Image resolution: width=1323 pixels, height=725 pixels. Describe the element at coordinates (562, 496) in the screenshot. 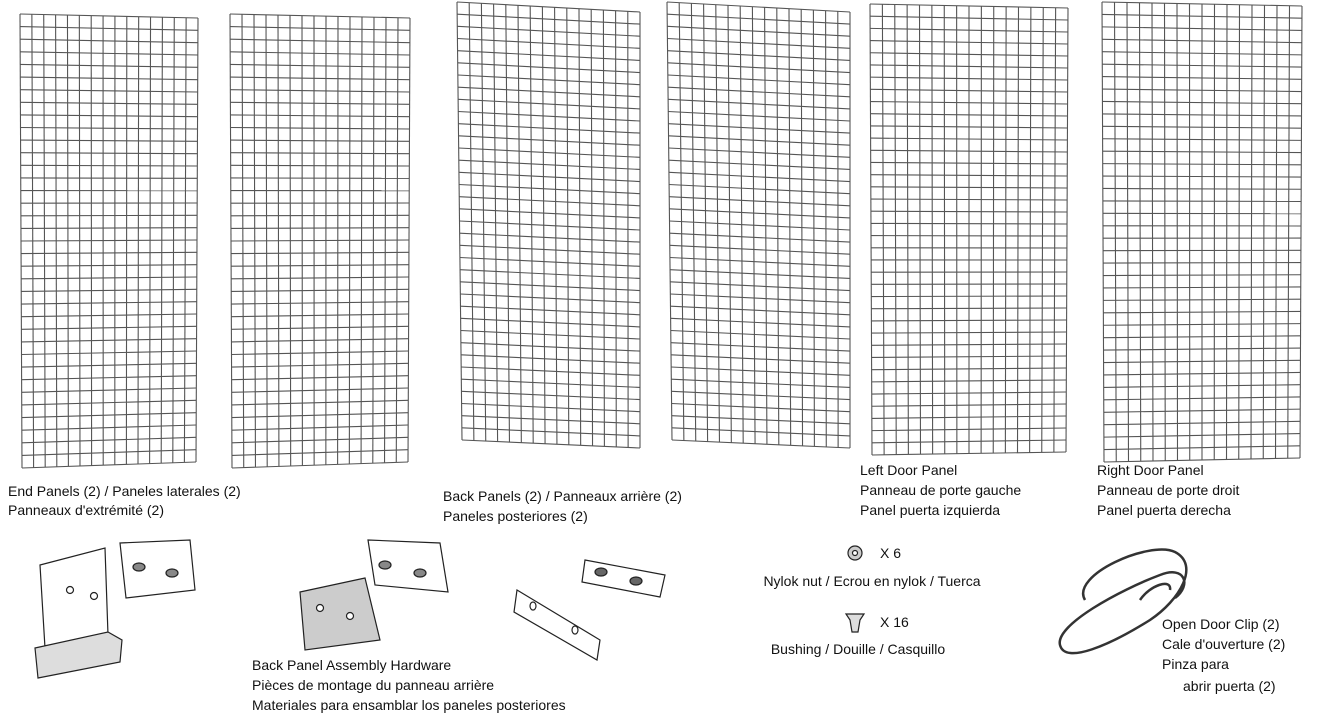

I see `label: Back Panels (2) / Panneaux arrière (2)` at that location.